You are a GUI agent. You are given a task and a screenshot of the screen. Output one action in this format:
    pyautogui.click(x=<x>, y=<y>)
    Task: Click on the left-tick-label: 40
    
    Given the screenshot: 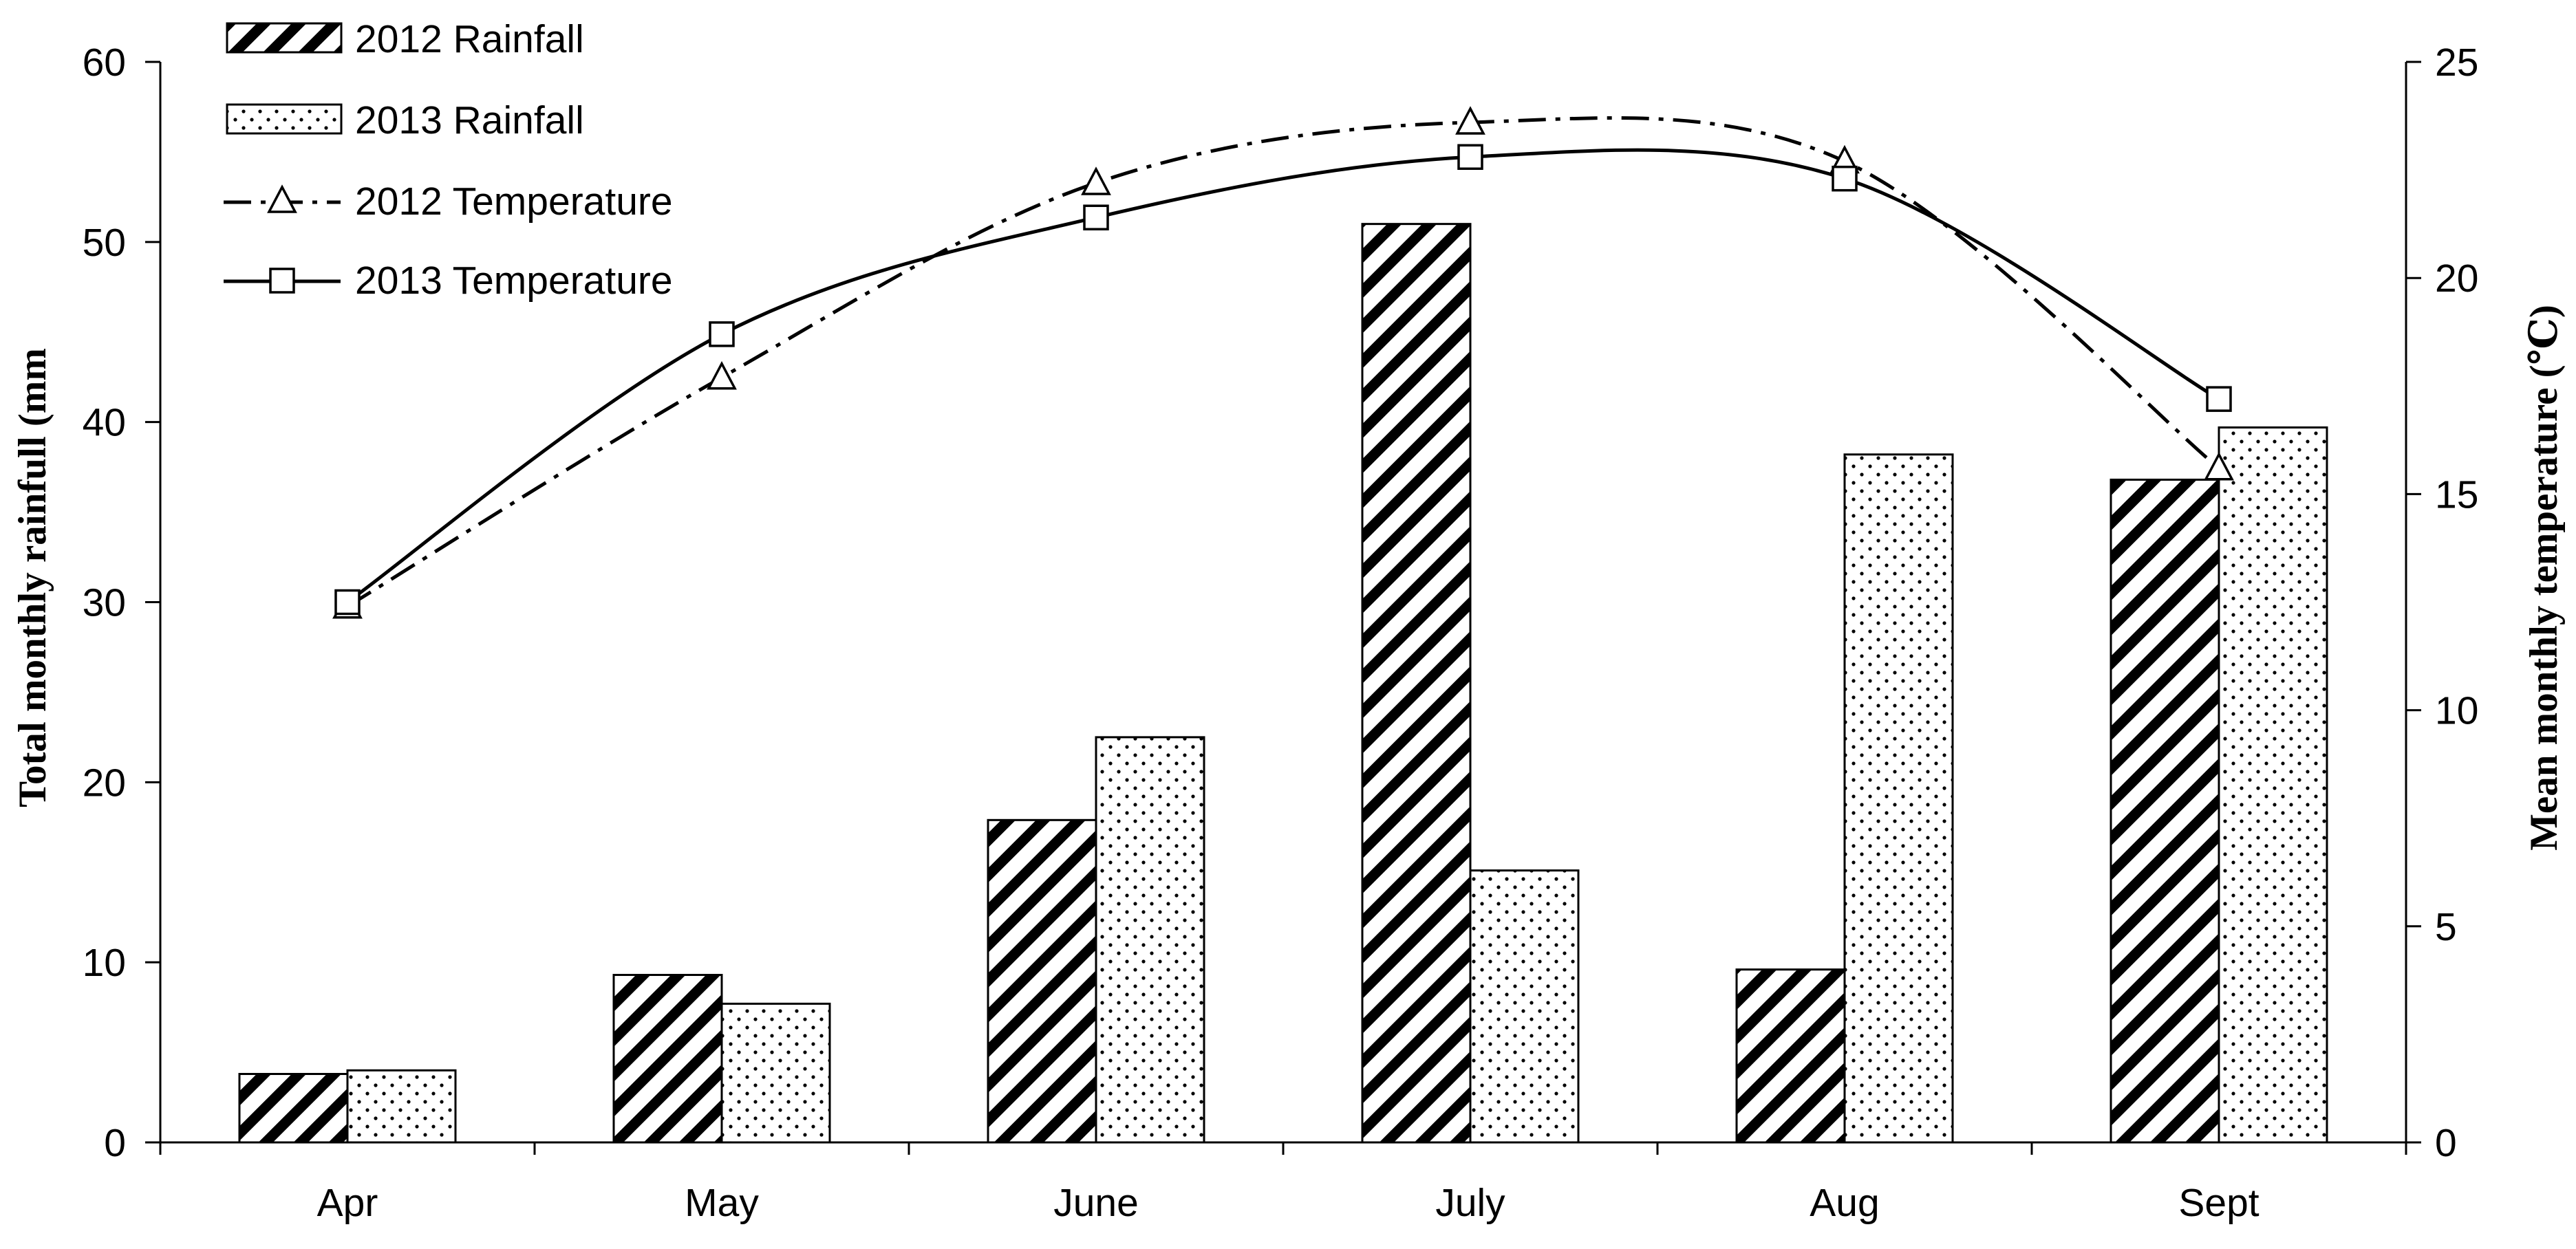 What is the action you would take?
    pyautogui.click(x=105, y=423)
    